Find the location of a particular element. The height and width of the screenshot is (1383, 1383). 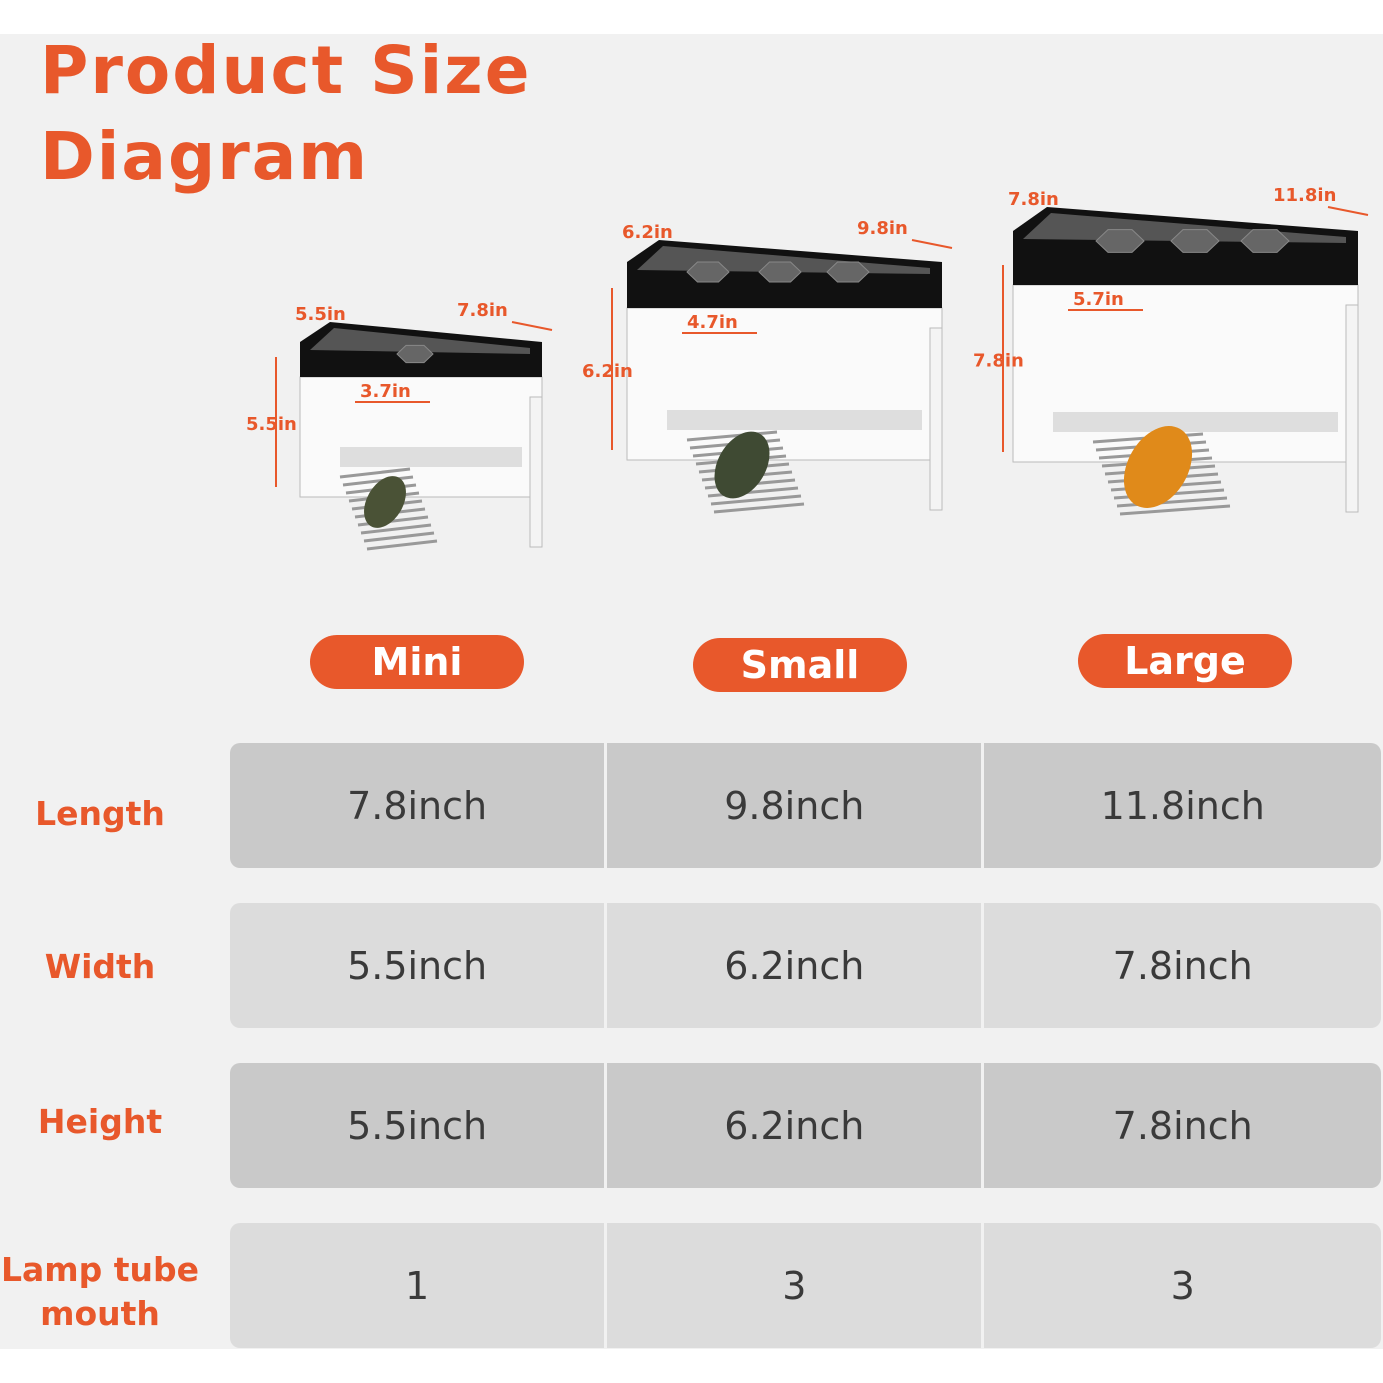

tank-mini: 5.5in 5.5in 7.8in 3.7in is located at coordinates (399, 425).